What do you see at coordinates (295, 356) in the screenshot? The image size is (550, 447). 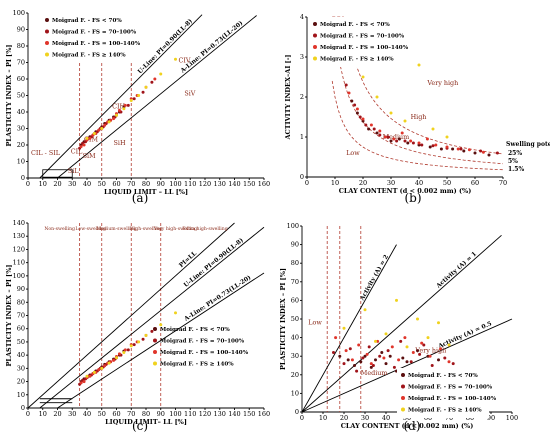 I see `y-tick-label: 30` at bounding box center [295, 356].